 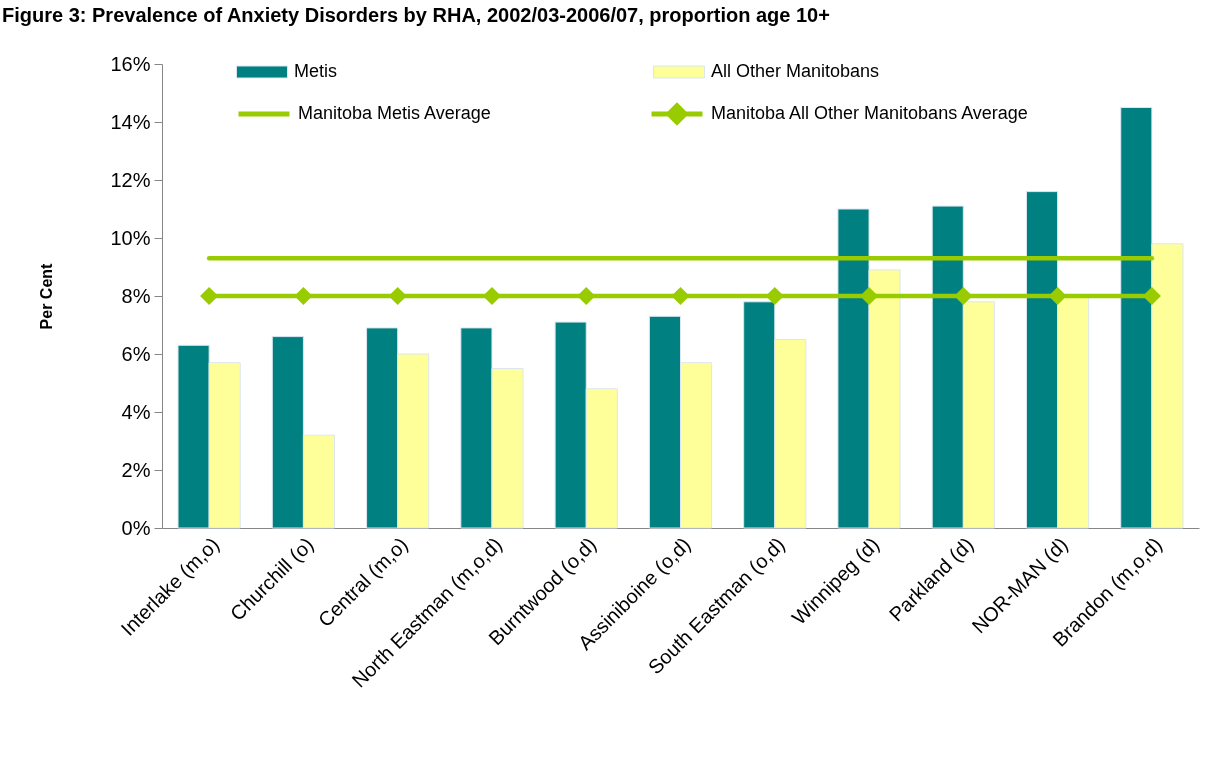 I want to click on y-tick-label: 14%, so click(x=130, y=121).